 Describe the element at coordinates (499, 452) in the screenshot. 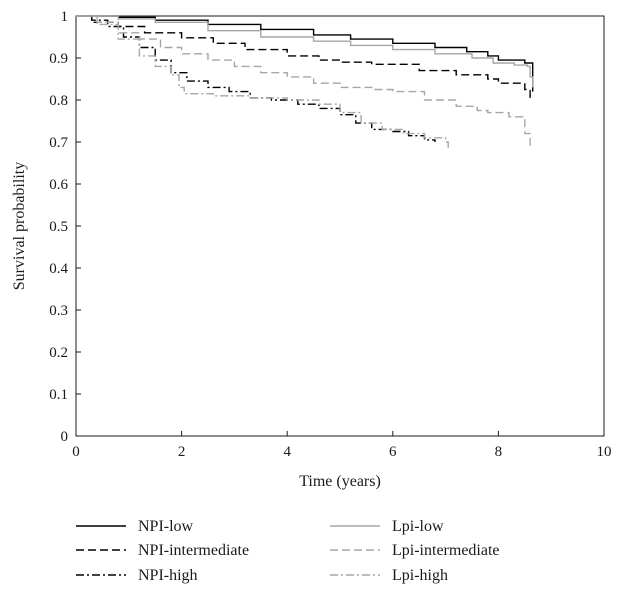

I see `x-tick-label: 8` at that location.